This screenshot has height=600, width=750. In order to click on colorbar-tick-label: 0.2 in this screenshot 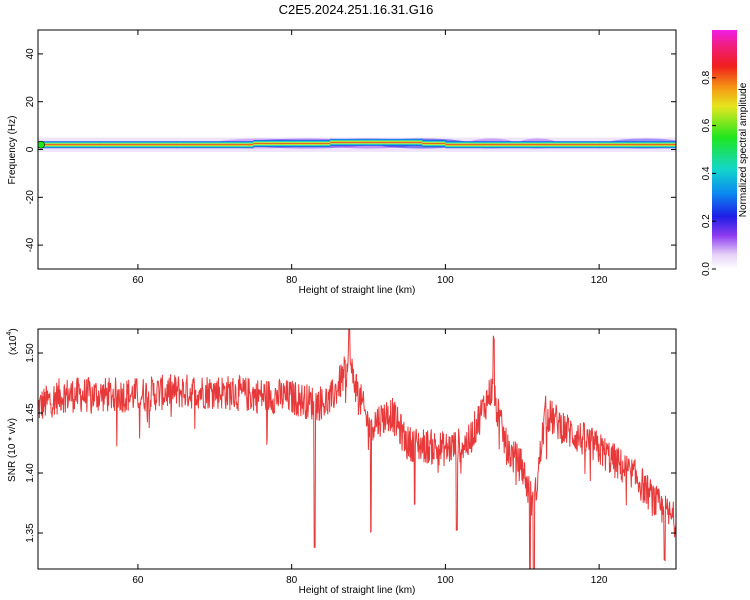, I will do `click(706, 221)`.